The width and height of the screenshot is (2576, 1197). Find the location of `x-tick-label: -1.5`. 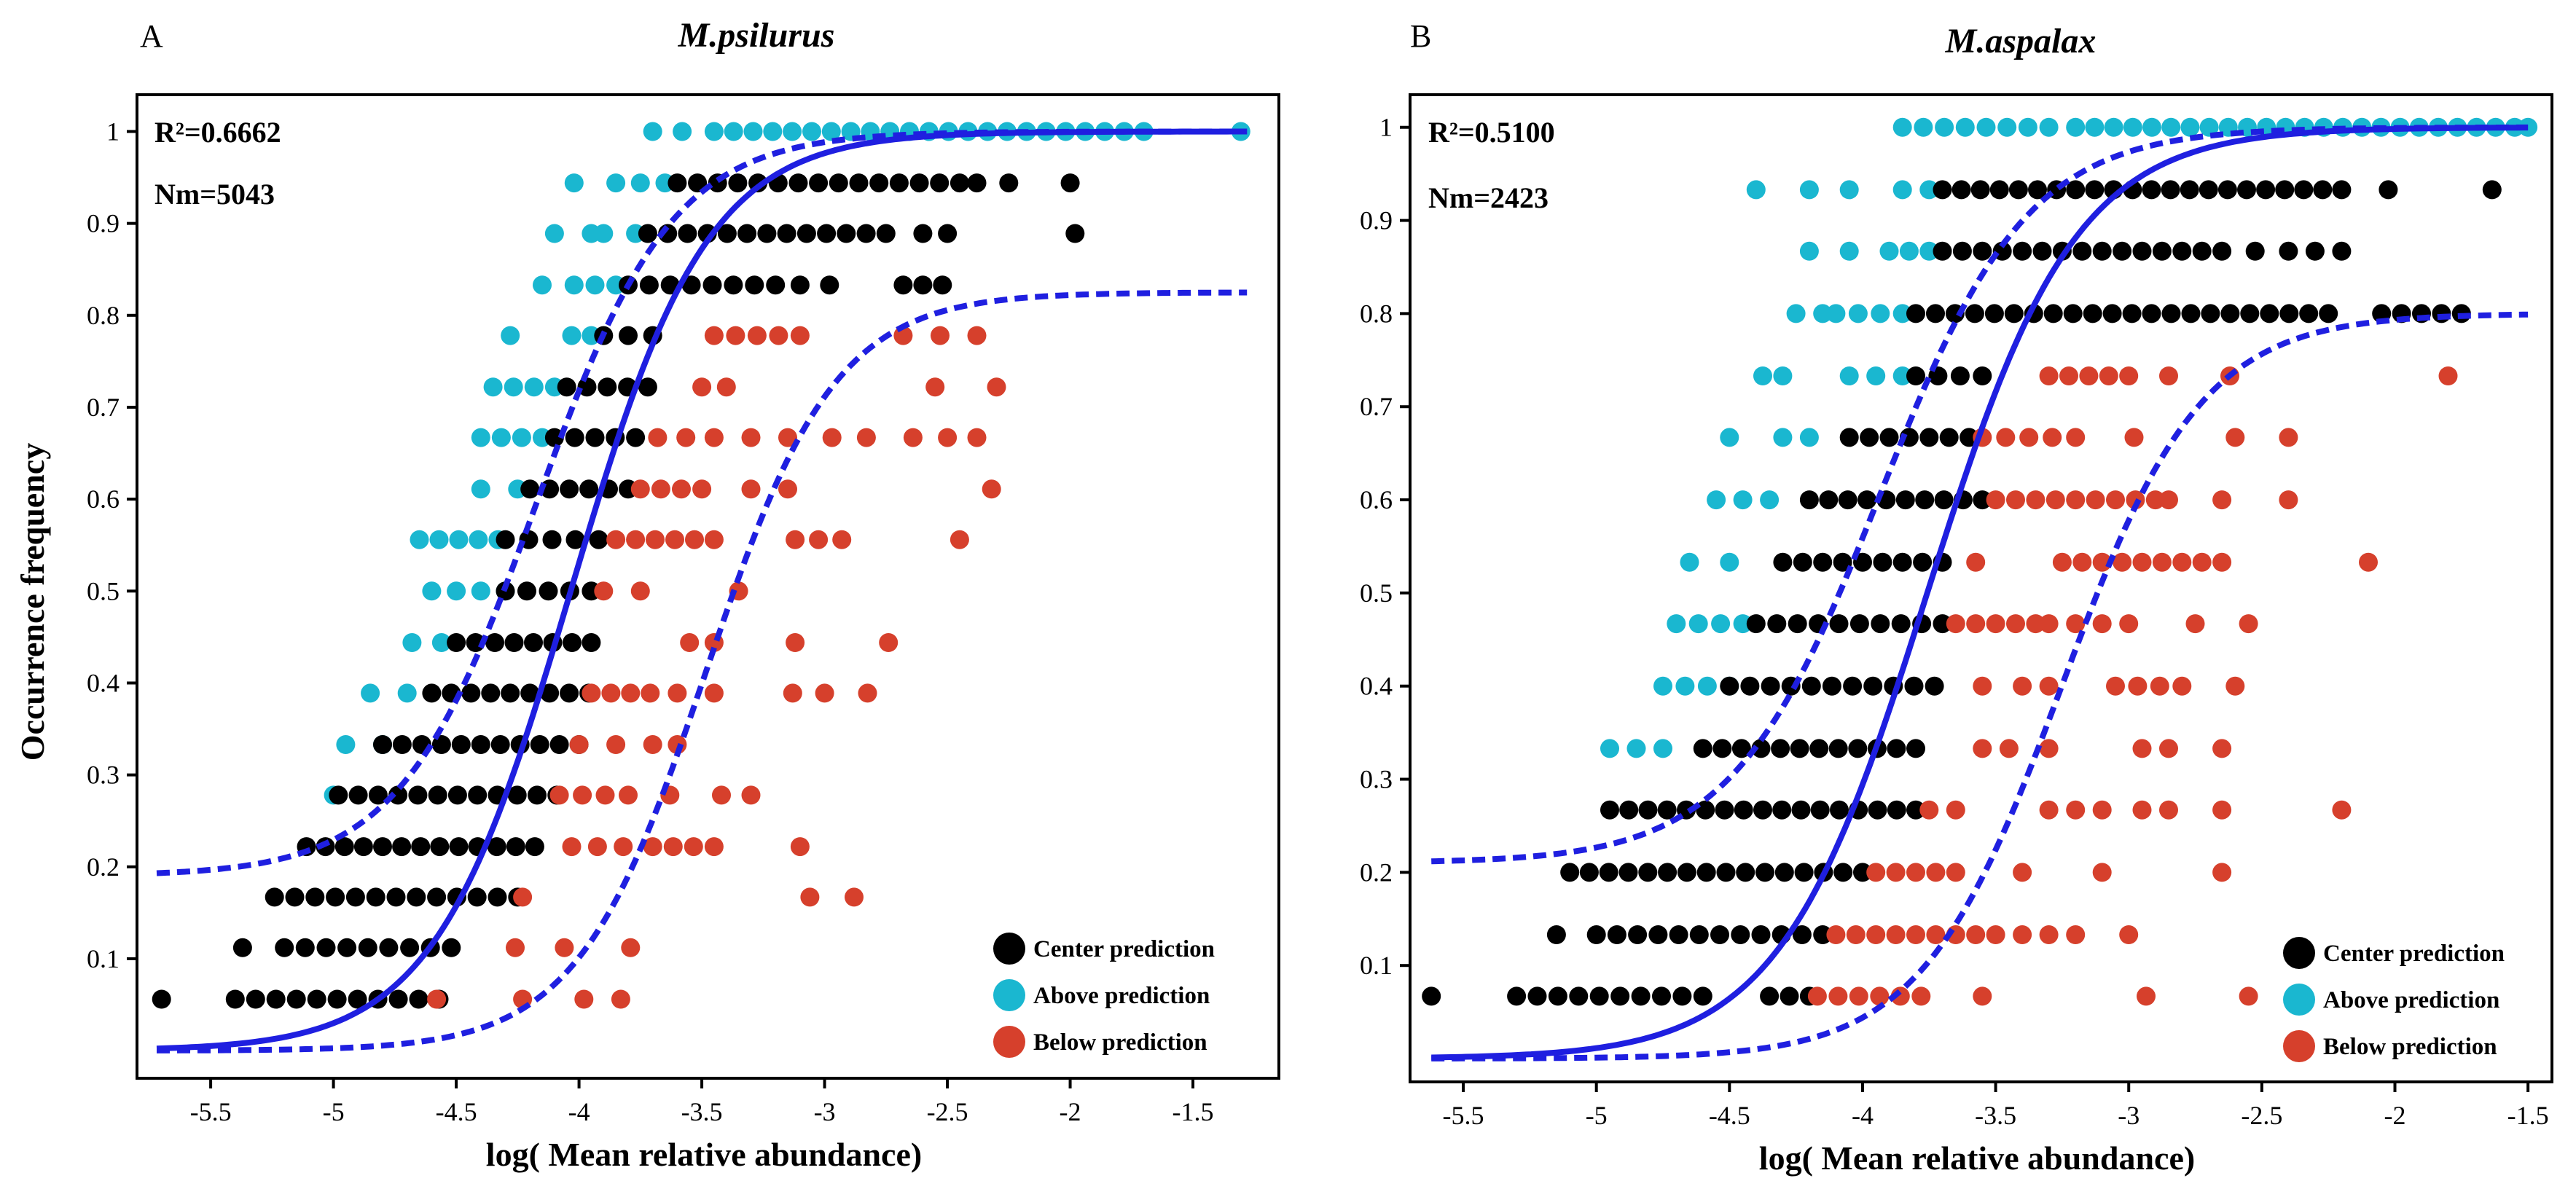

x-tick-label: -1.5 is located at coordinates (1193, 1112).